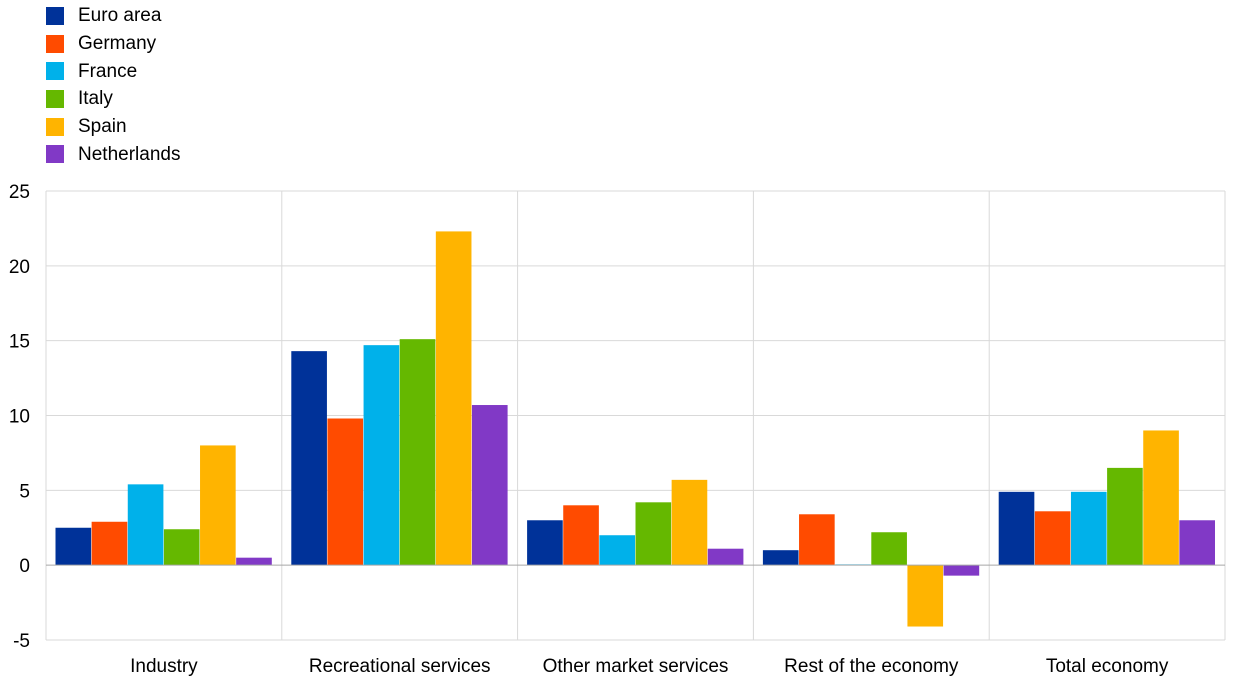  What do you see at coordinates (24, 566) in the screenshot?
I see `y-tick-label: 0` at bounding box center [24, 566].